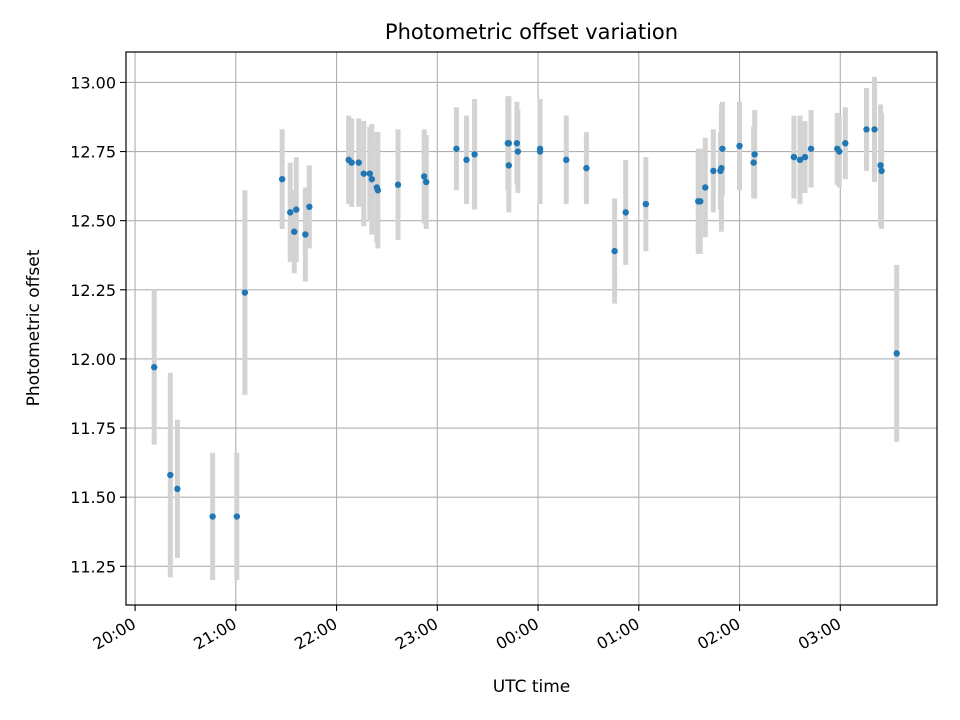 The image size is (960, 720). Describe the element at coordinates (531, 32) in the screenshot. I see `chart-title: Photometric offset variation` at that location.